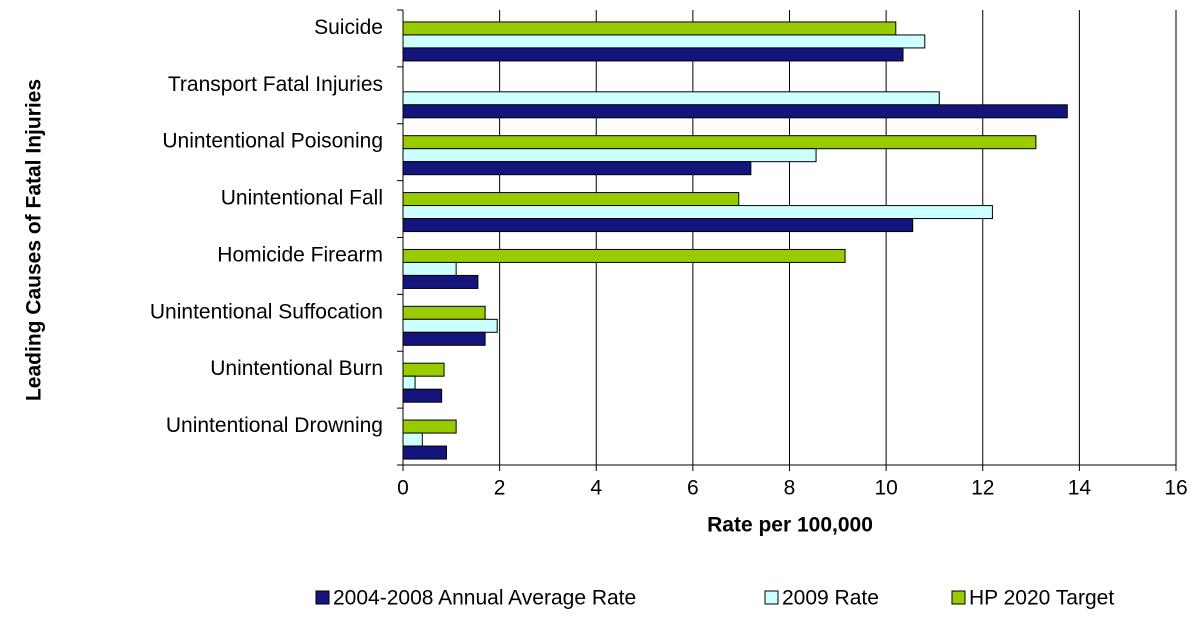 Image resolution: width=1196 pixels, height=639 pixels. I want to click on x-tick-label: 0, so click(403, 488).